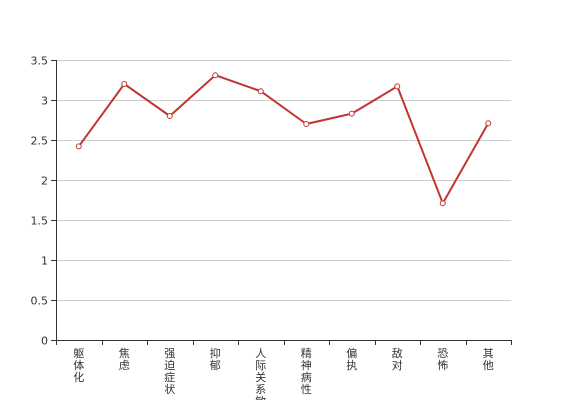 This screenshot has height=400, width=567. Describe the element at coordinates (442, 359) in the screenshot. I see `x-tick-label: 恐怖` at that location.